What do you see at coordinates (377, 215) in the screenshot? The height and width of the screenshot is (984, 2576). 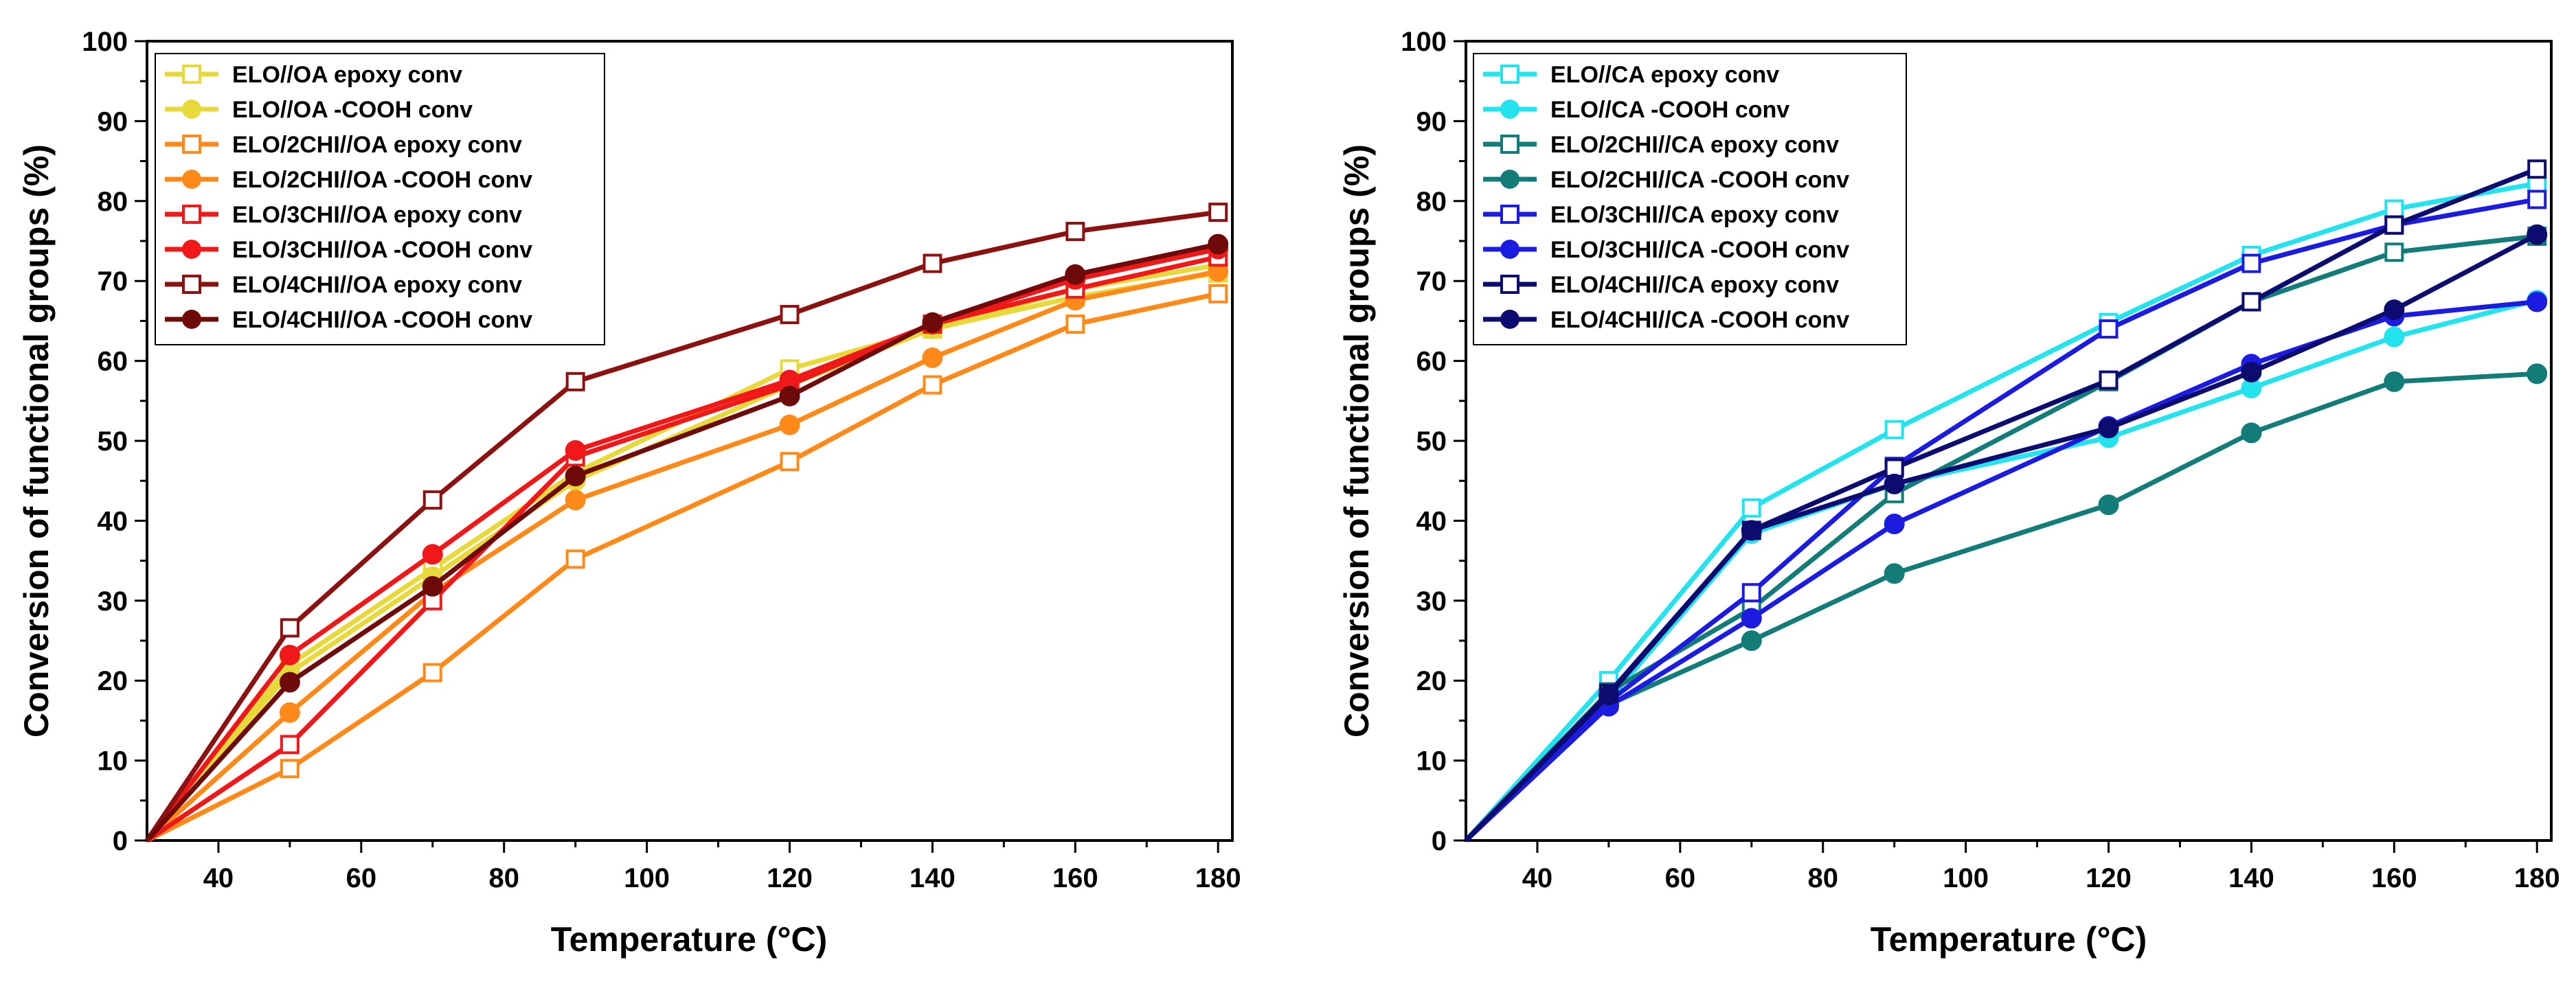 I see `legend-label: ELO/3CHI//OA epoxy conv` at bounding box center [377, 215].